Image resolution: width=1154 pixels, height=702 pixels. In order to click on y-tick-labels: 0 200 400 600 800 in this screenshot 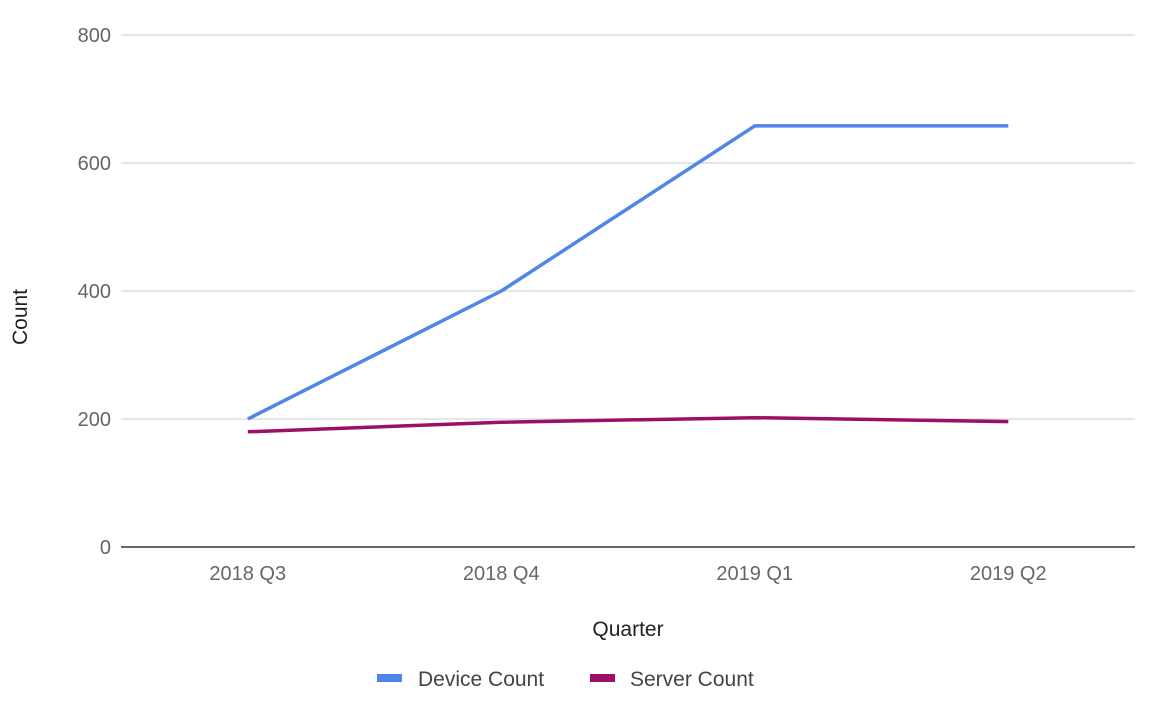, I will do `click(94, 292)`.